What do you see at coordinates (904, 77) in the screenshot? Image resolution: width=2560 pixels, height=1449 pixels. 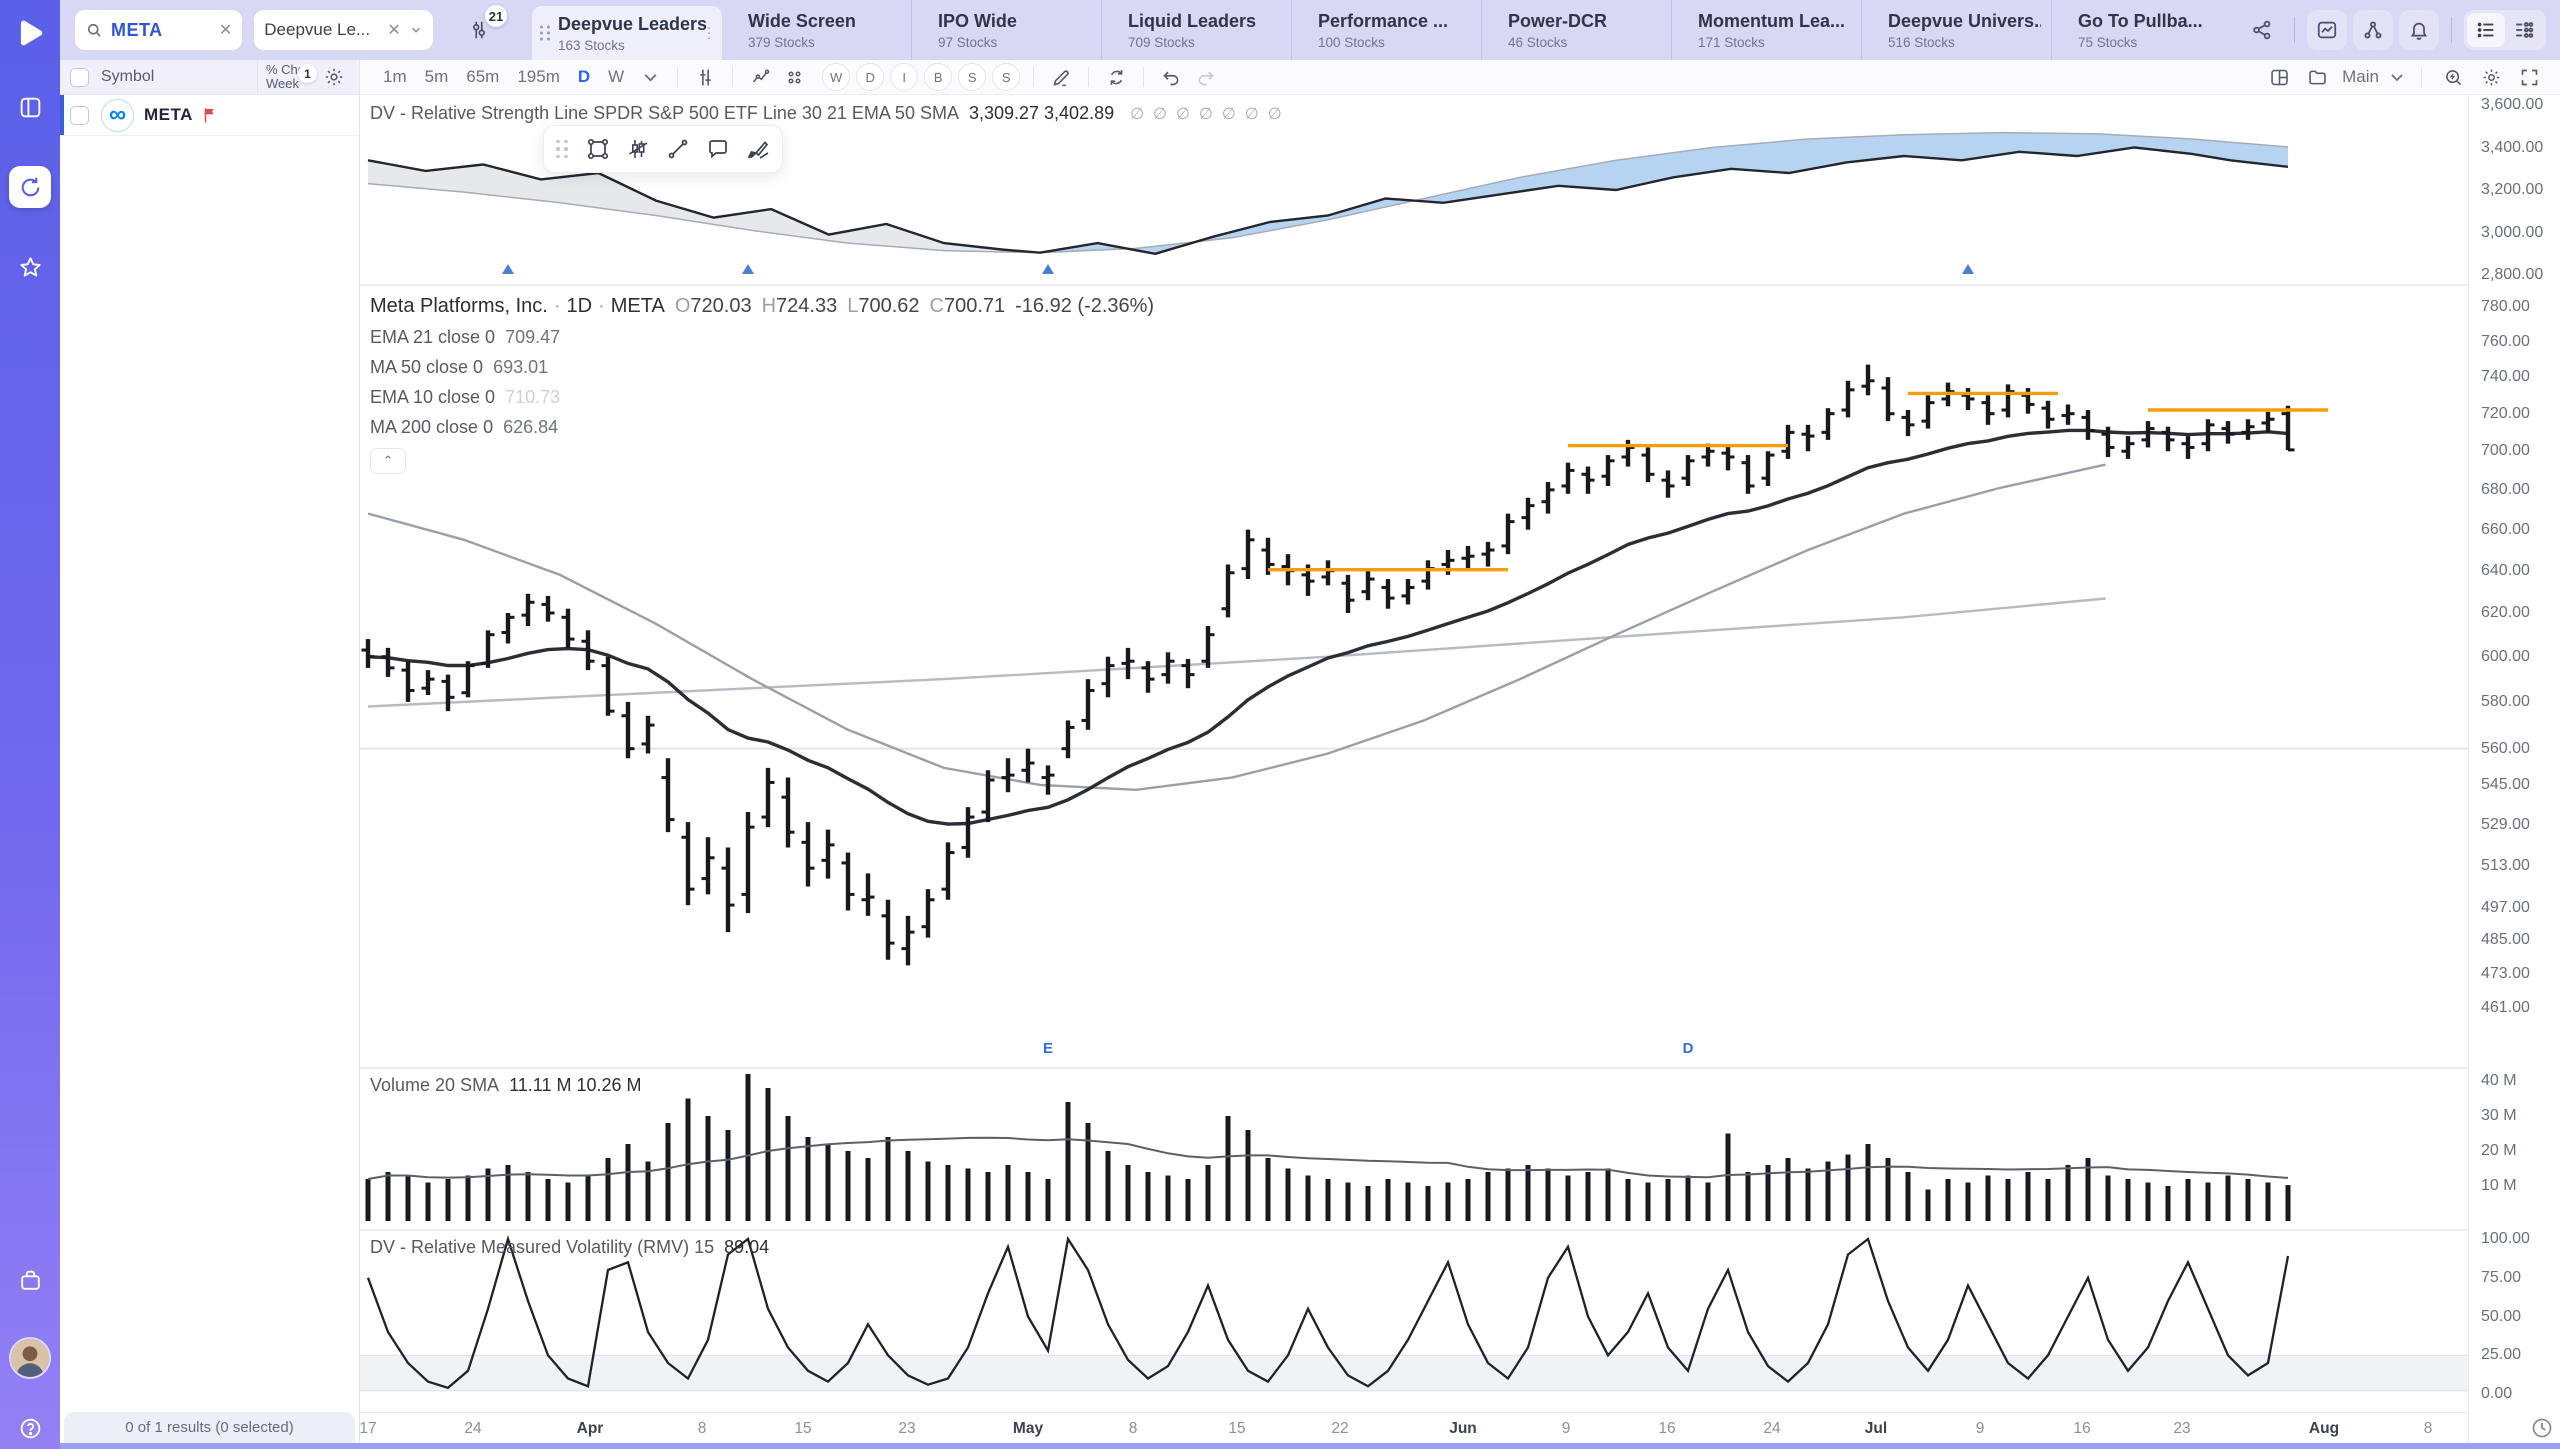 I see `quick-button-i-2: I` at bounding box center [904, 77].